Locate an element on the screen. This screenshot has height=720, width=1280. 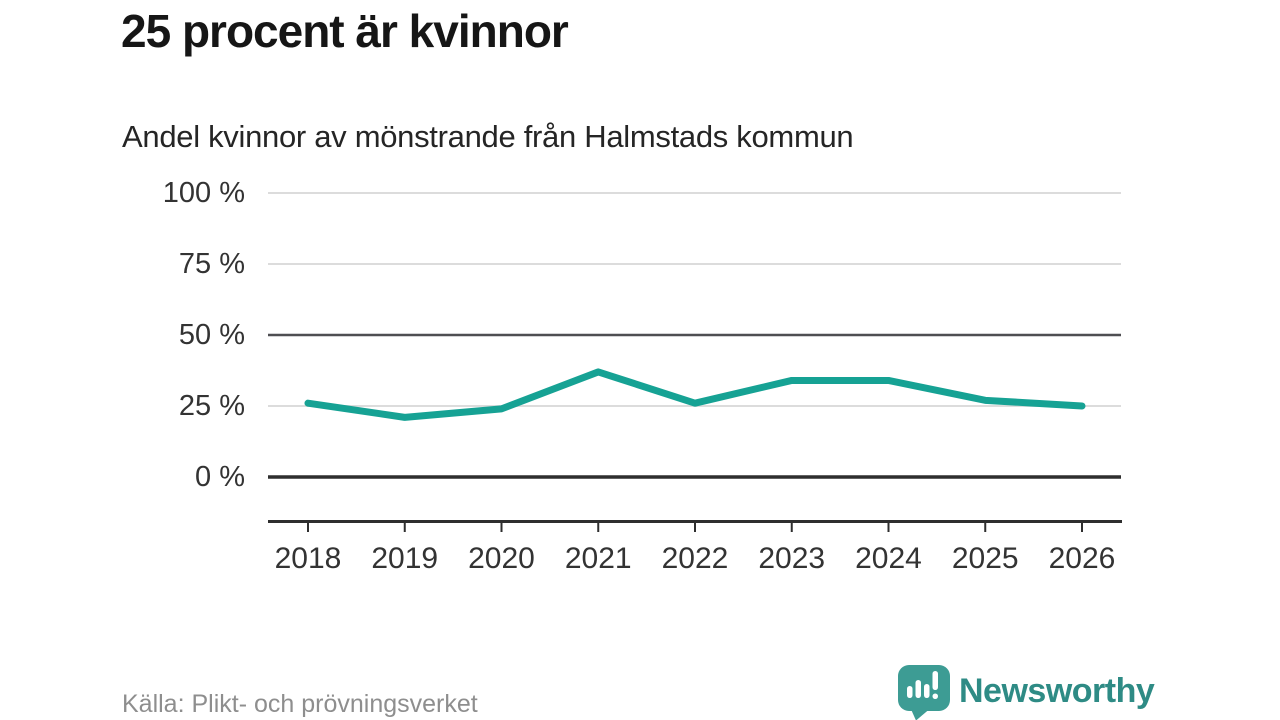
data-line is located at coordinates (695, 394).